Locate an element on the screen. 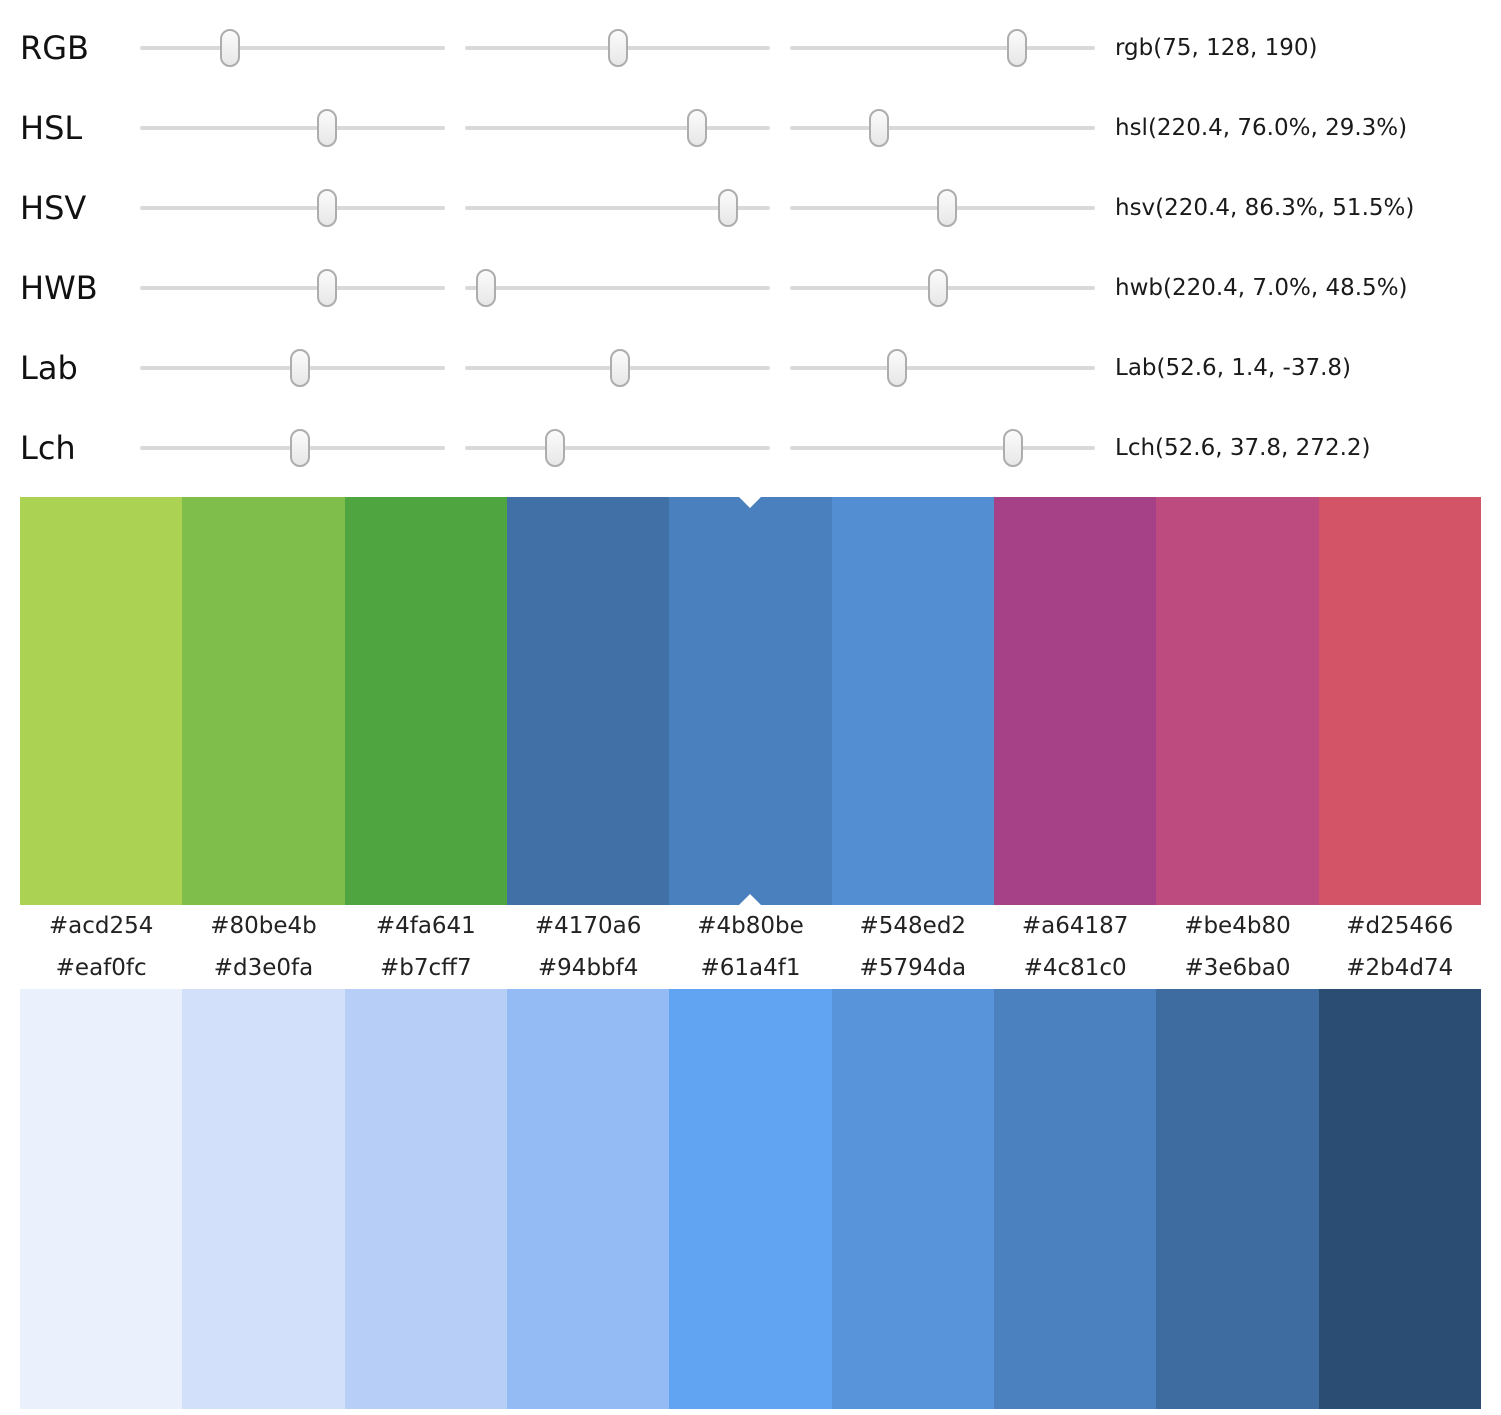 Image resolution: width=1501 pixels, height=1415 pixels. swatch-hex-label: #61a4f1 is located at coordinates (750, 968).